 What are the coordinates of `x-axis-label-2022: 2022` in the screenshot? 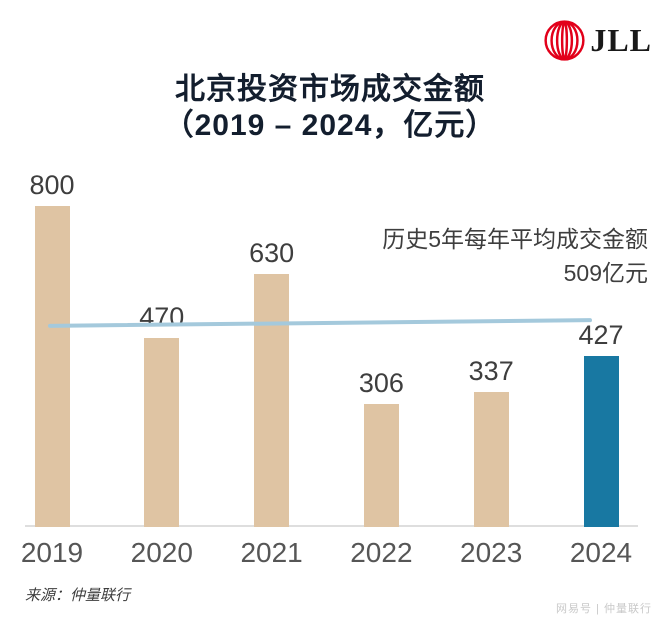 It's located at (381, 552).